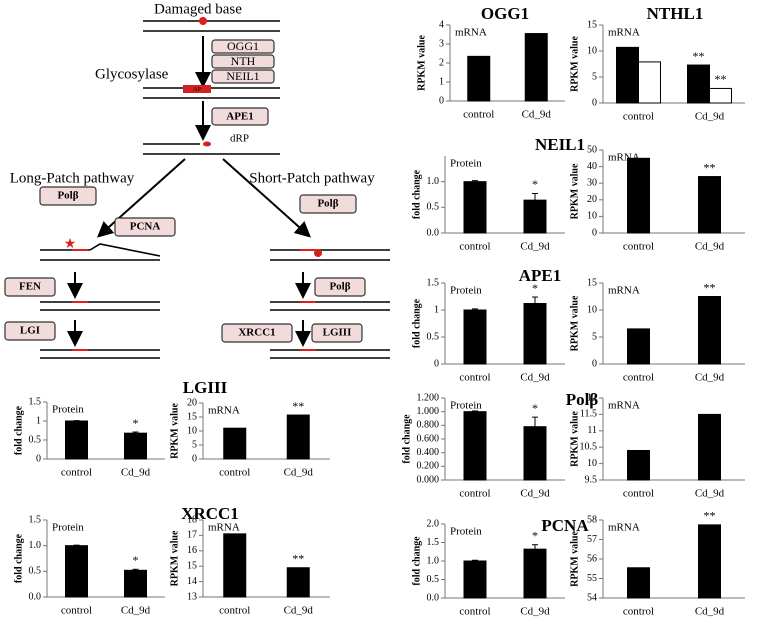 This screenshot has width=760, height=624. I want to click on y-tick-label: 17, so click(192, 535).